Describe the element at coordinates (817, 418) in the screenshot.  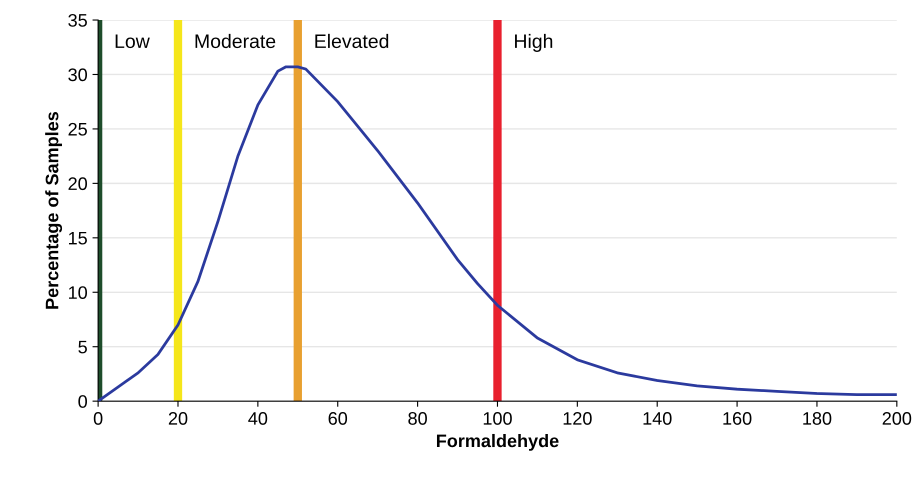
I see `x-tick-label: 180` at that location.